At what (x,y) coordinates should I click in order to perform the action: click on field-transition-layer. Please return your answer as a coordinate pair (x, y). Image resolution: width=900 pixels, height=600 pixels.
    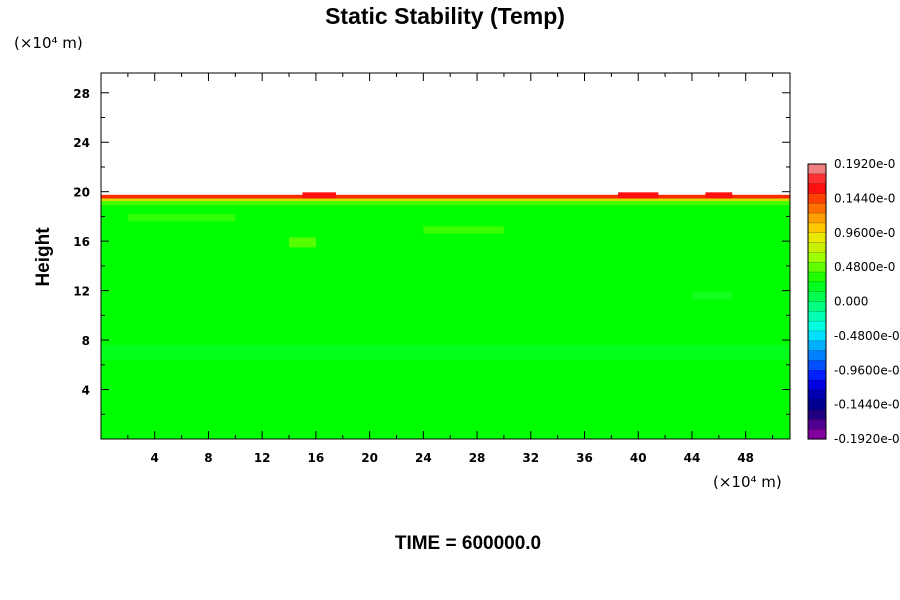
    Looking at the image, I should click on (445, 199).